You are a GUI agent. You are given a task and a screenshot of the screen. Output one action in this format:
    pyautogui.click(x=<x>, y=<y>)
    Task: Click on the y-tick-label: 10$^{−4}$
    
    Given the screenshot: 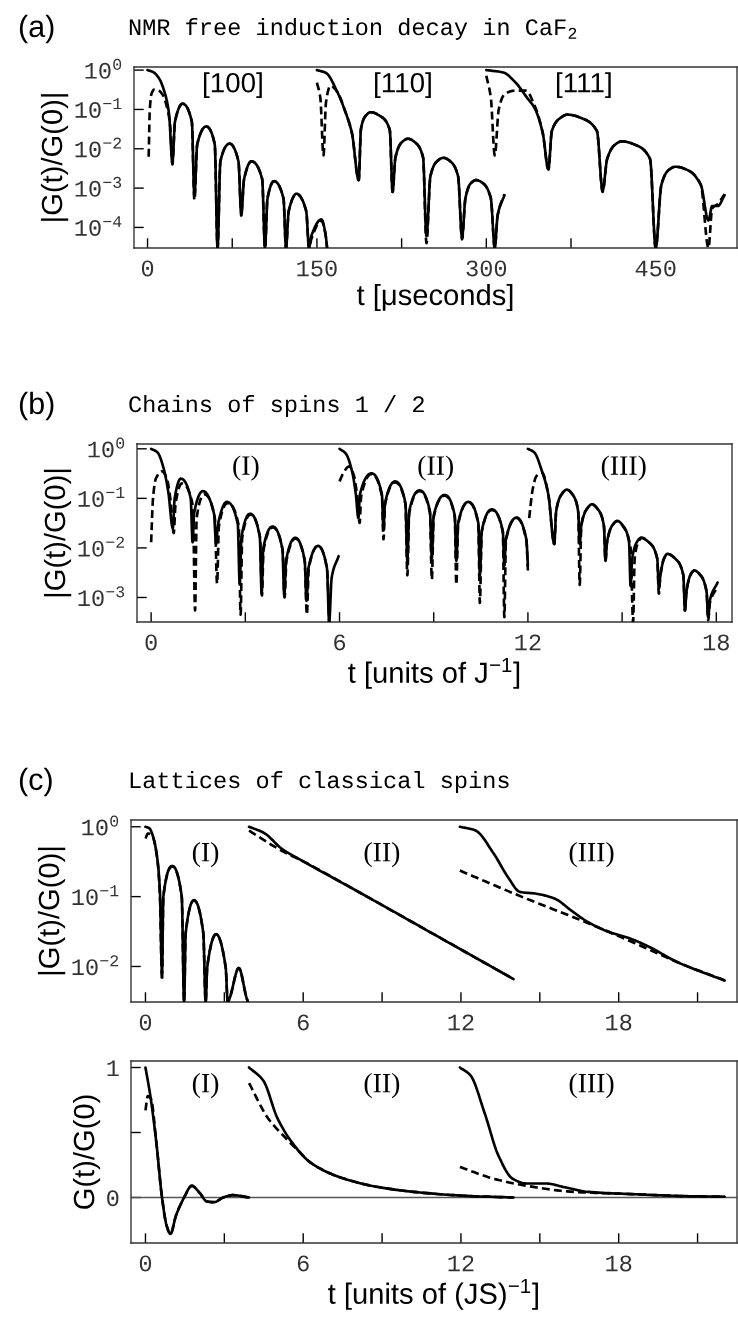 What is the action you would take?
    pyautogui.click(x=98, y=226)
    